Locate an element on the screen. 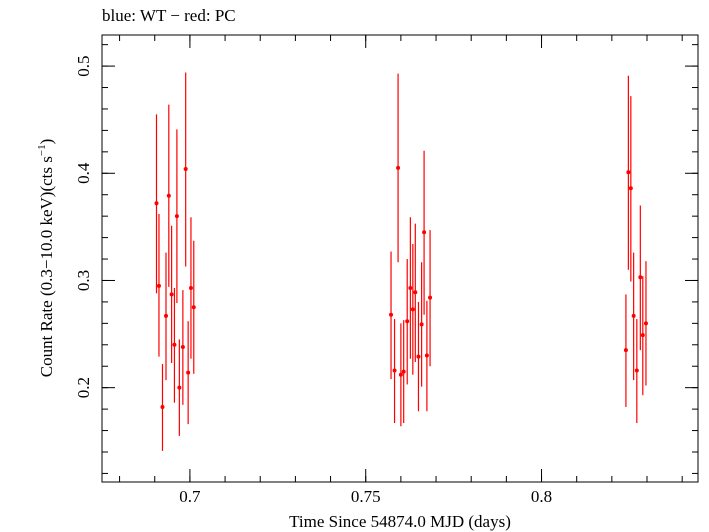 This screenshot has height=532, width=709. y-axis-label: Count Rate (0.3−10.0 keV)(cts s−1) is located at coordinates (46, 258).